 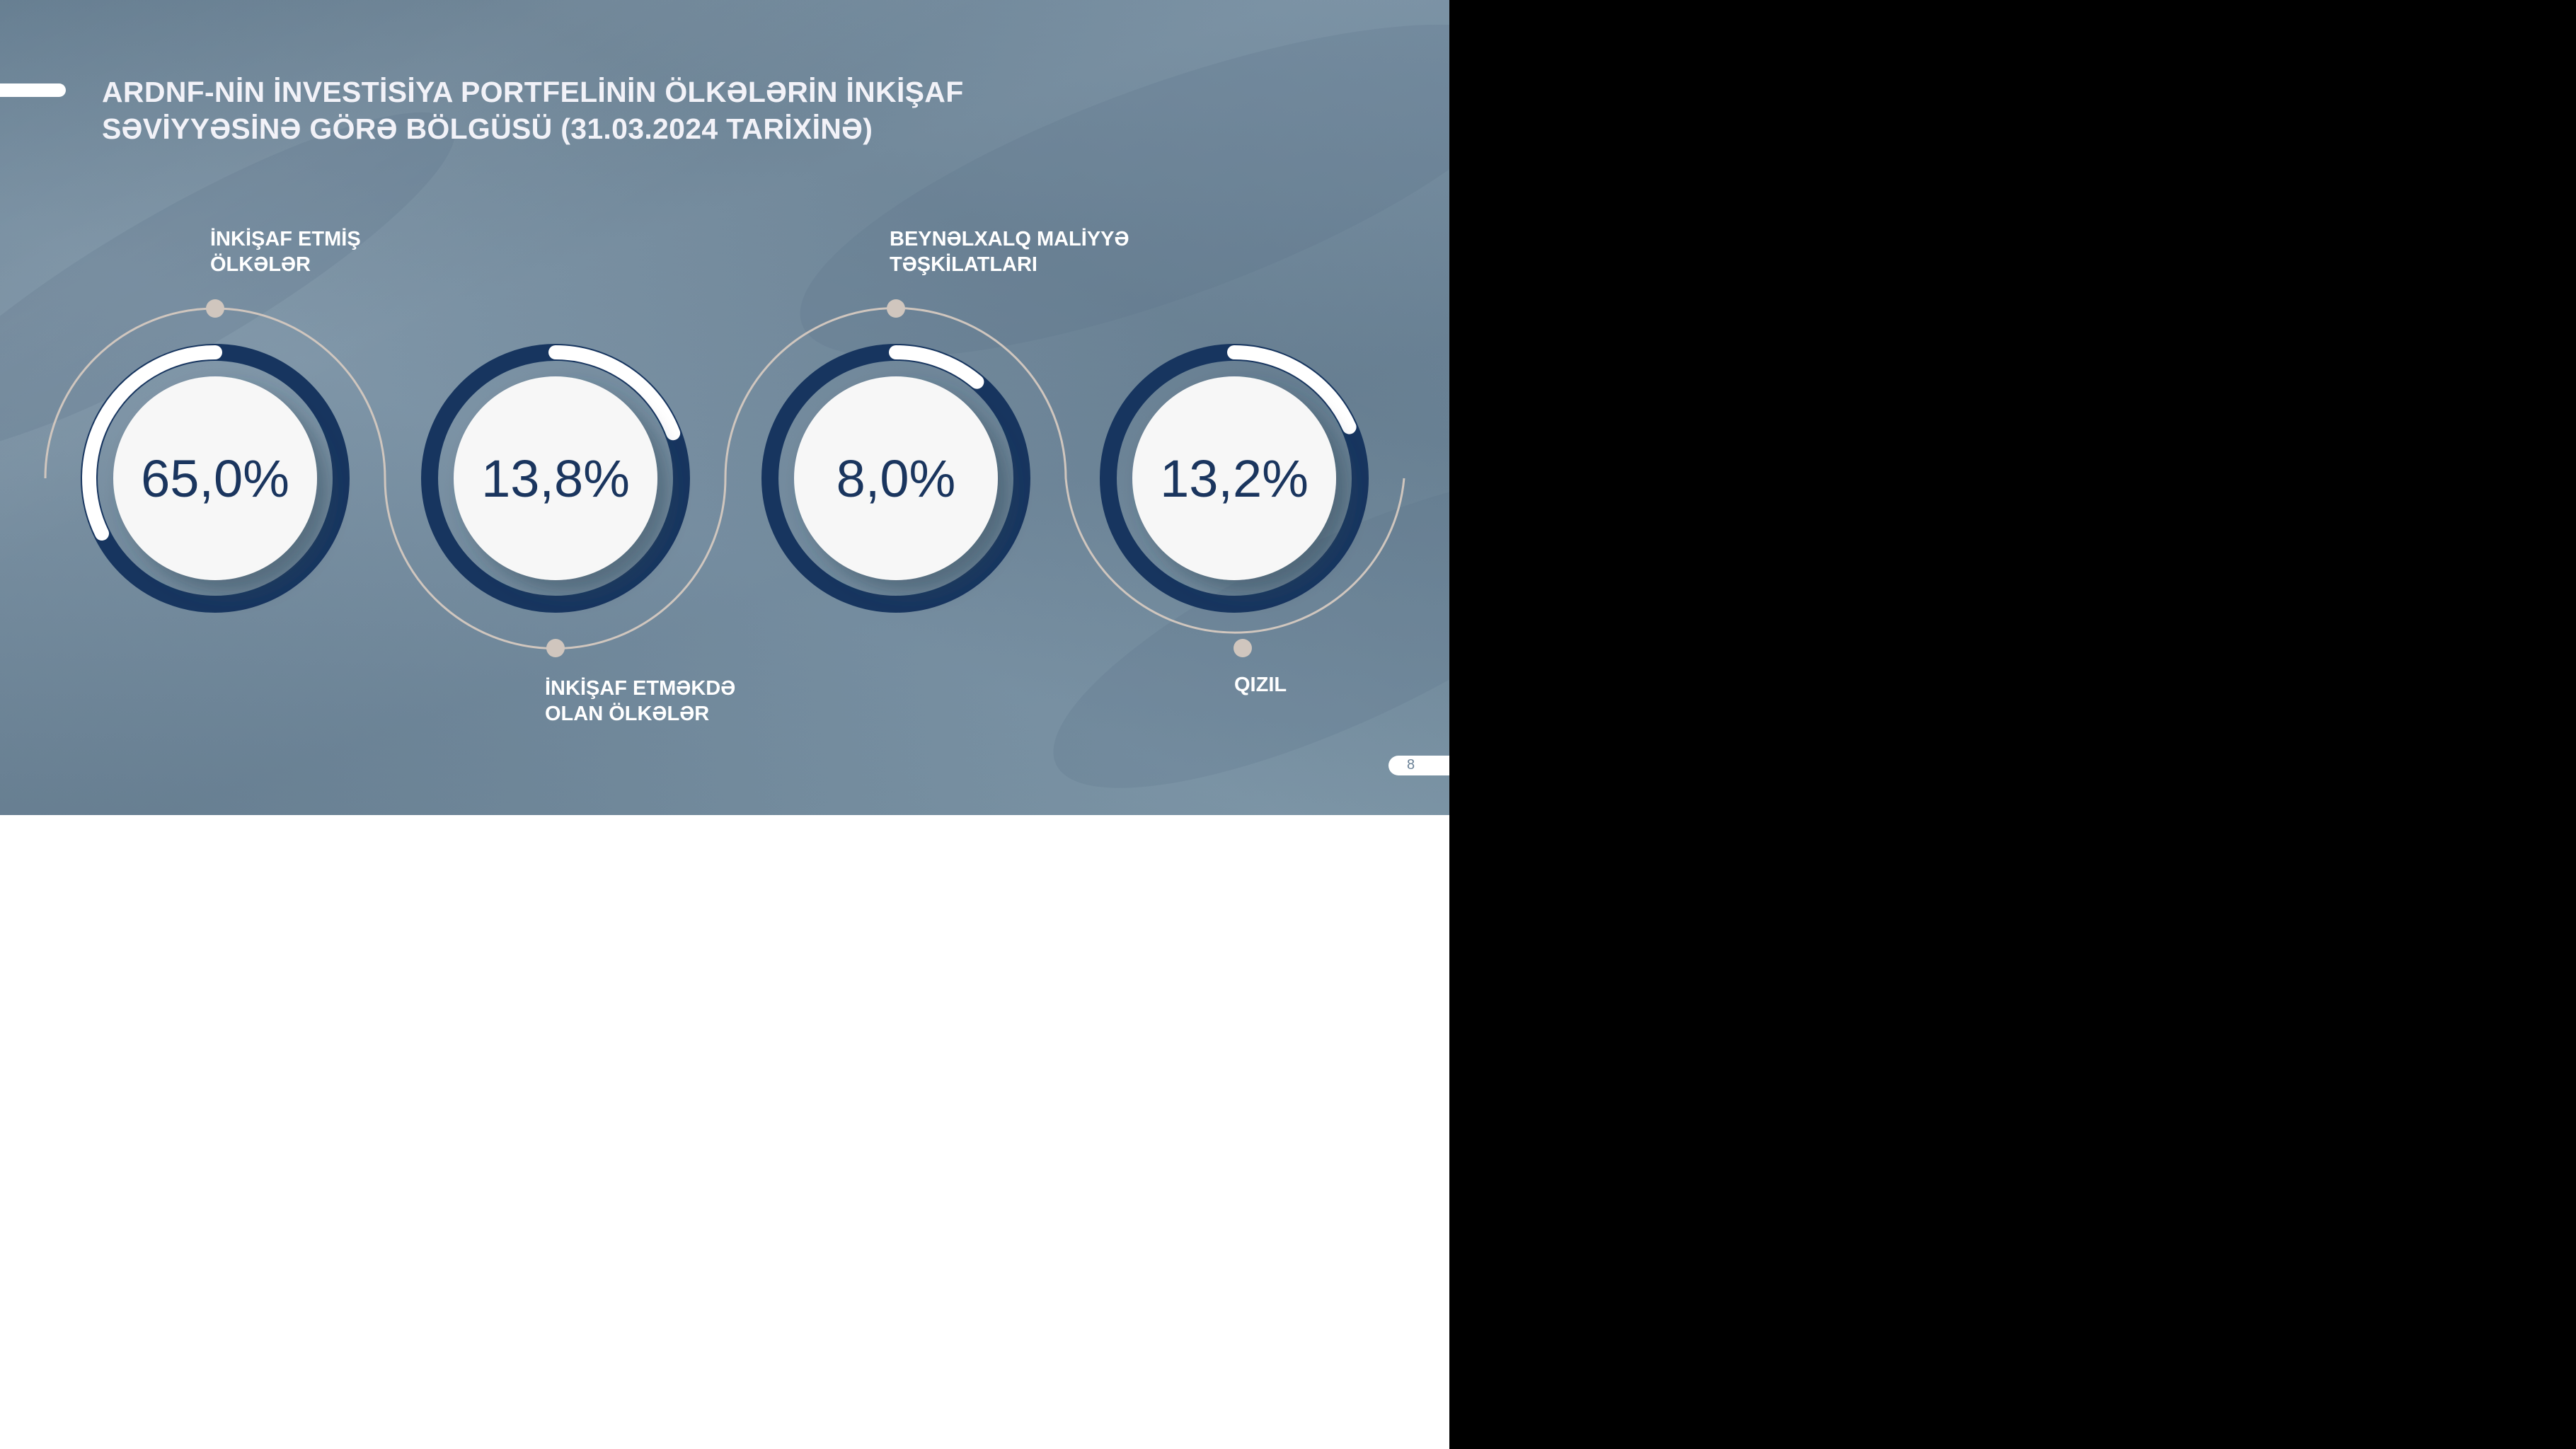 I want to click on donut-2: 8,0%, so click(x=896, y=479).